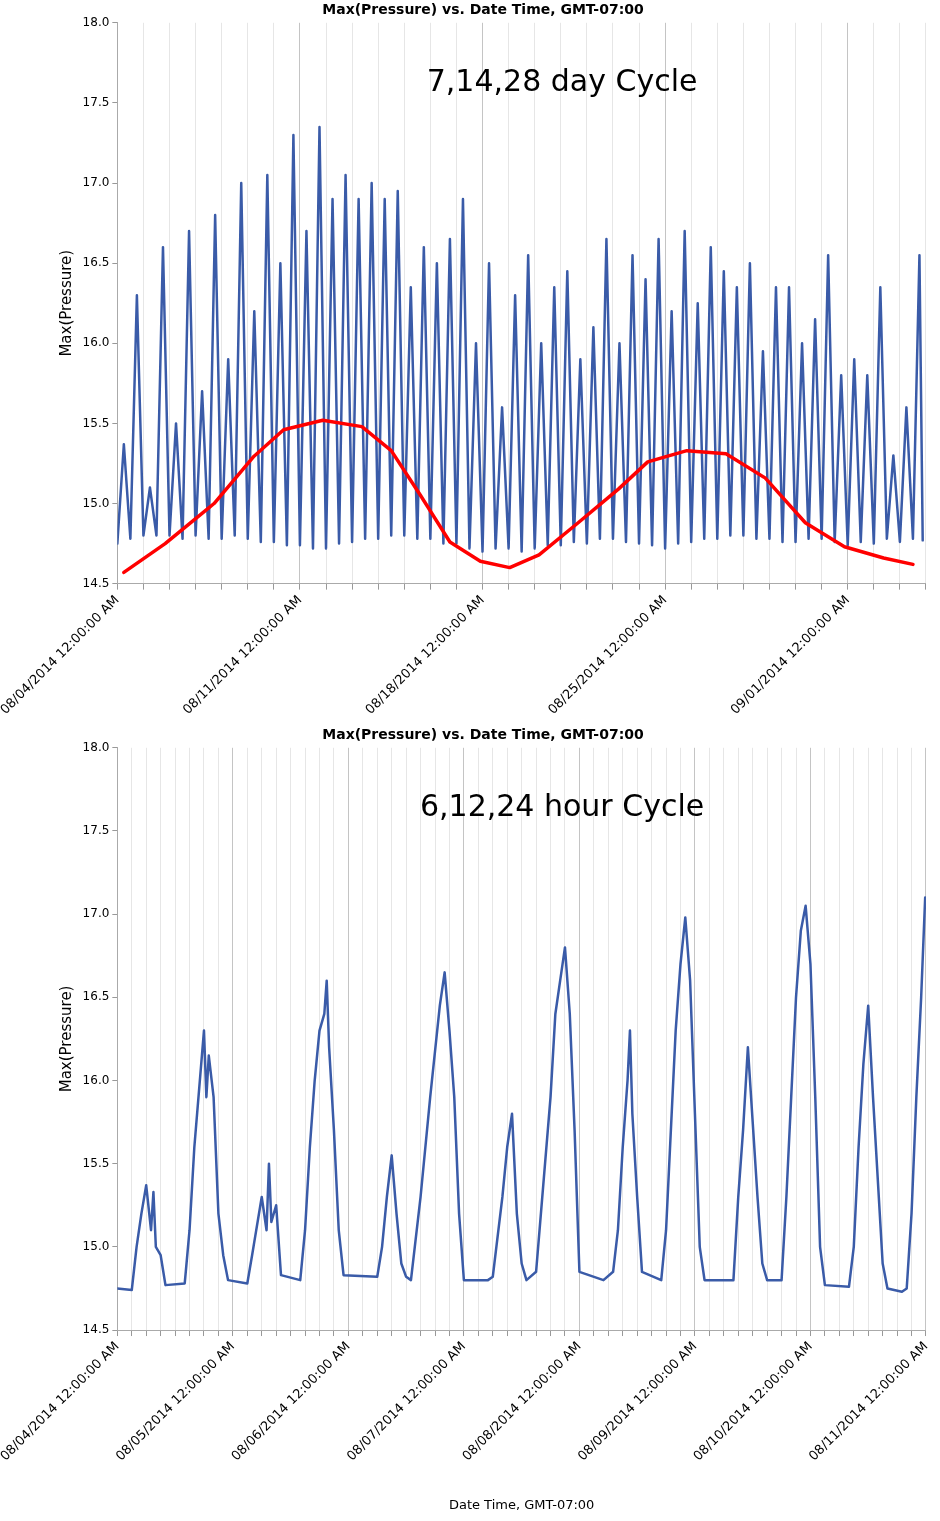 The width and height of the screenshot is (940, 1521). I want to click on annotation: 7,14,28 day Cycle, so click(562, 80).